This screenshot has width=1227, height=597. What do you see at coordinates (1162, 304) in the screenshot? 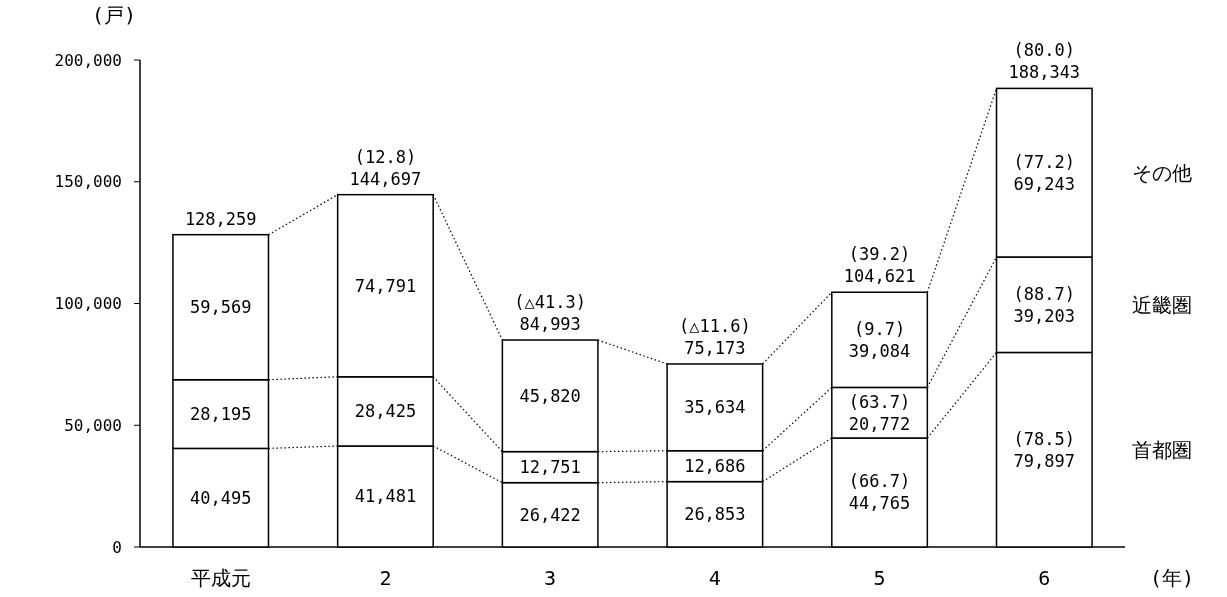
I see `series-label: 近畿圏` at bounding box center [1162, 304].